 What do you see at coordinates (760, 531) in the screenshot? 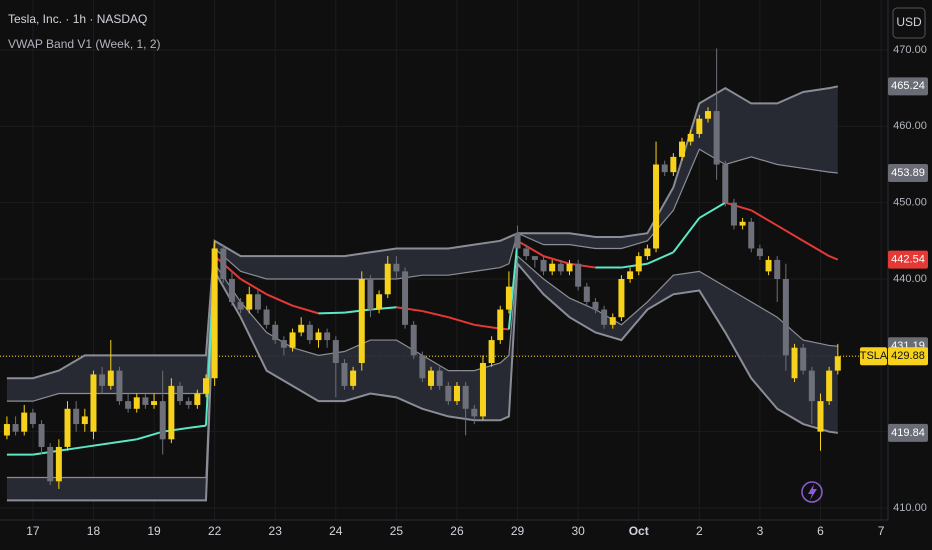
I see `x-tick-label: 3` at bounding box center [760, 531].